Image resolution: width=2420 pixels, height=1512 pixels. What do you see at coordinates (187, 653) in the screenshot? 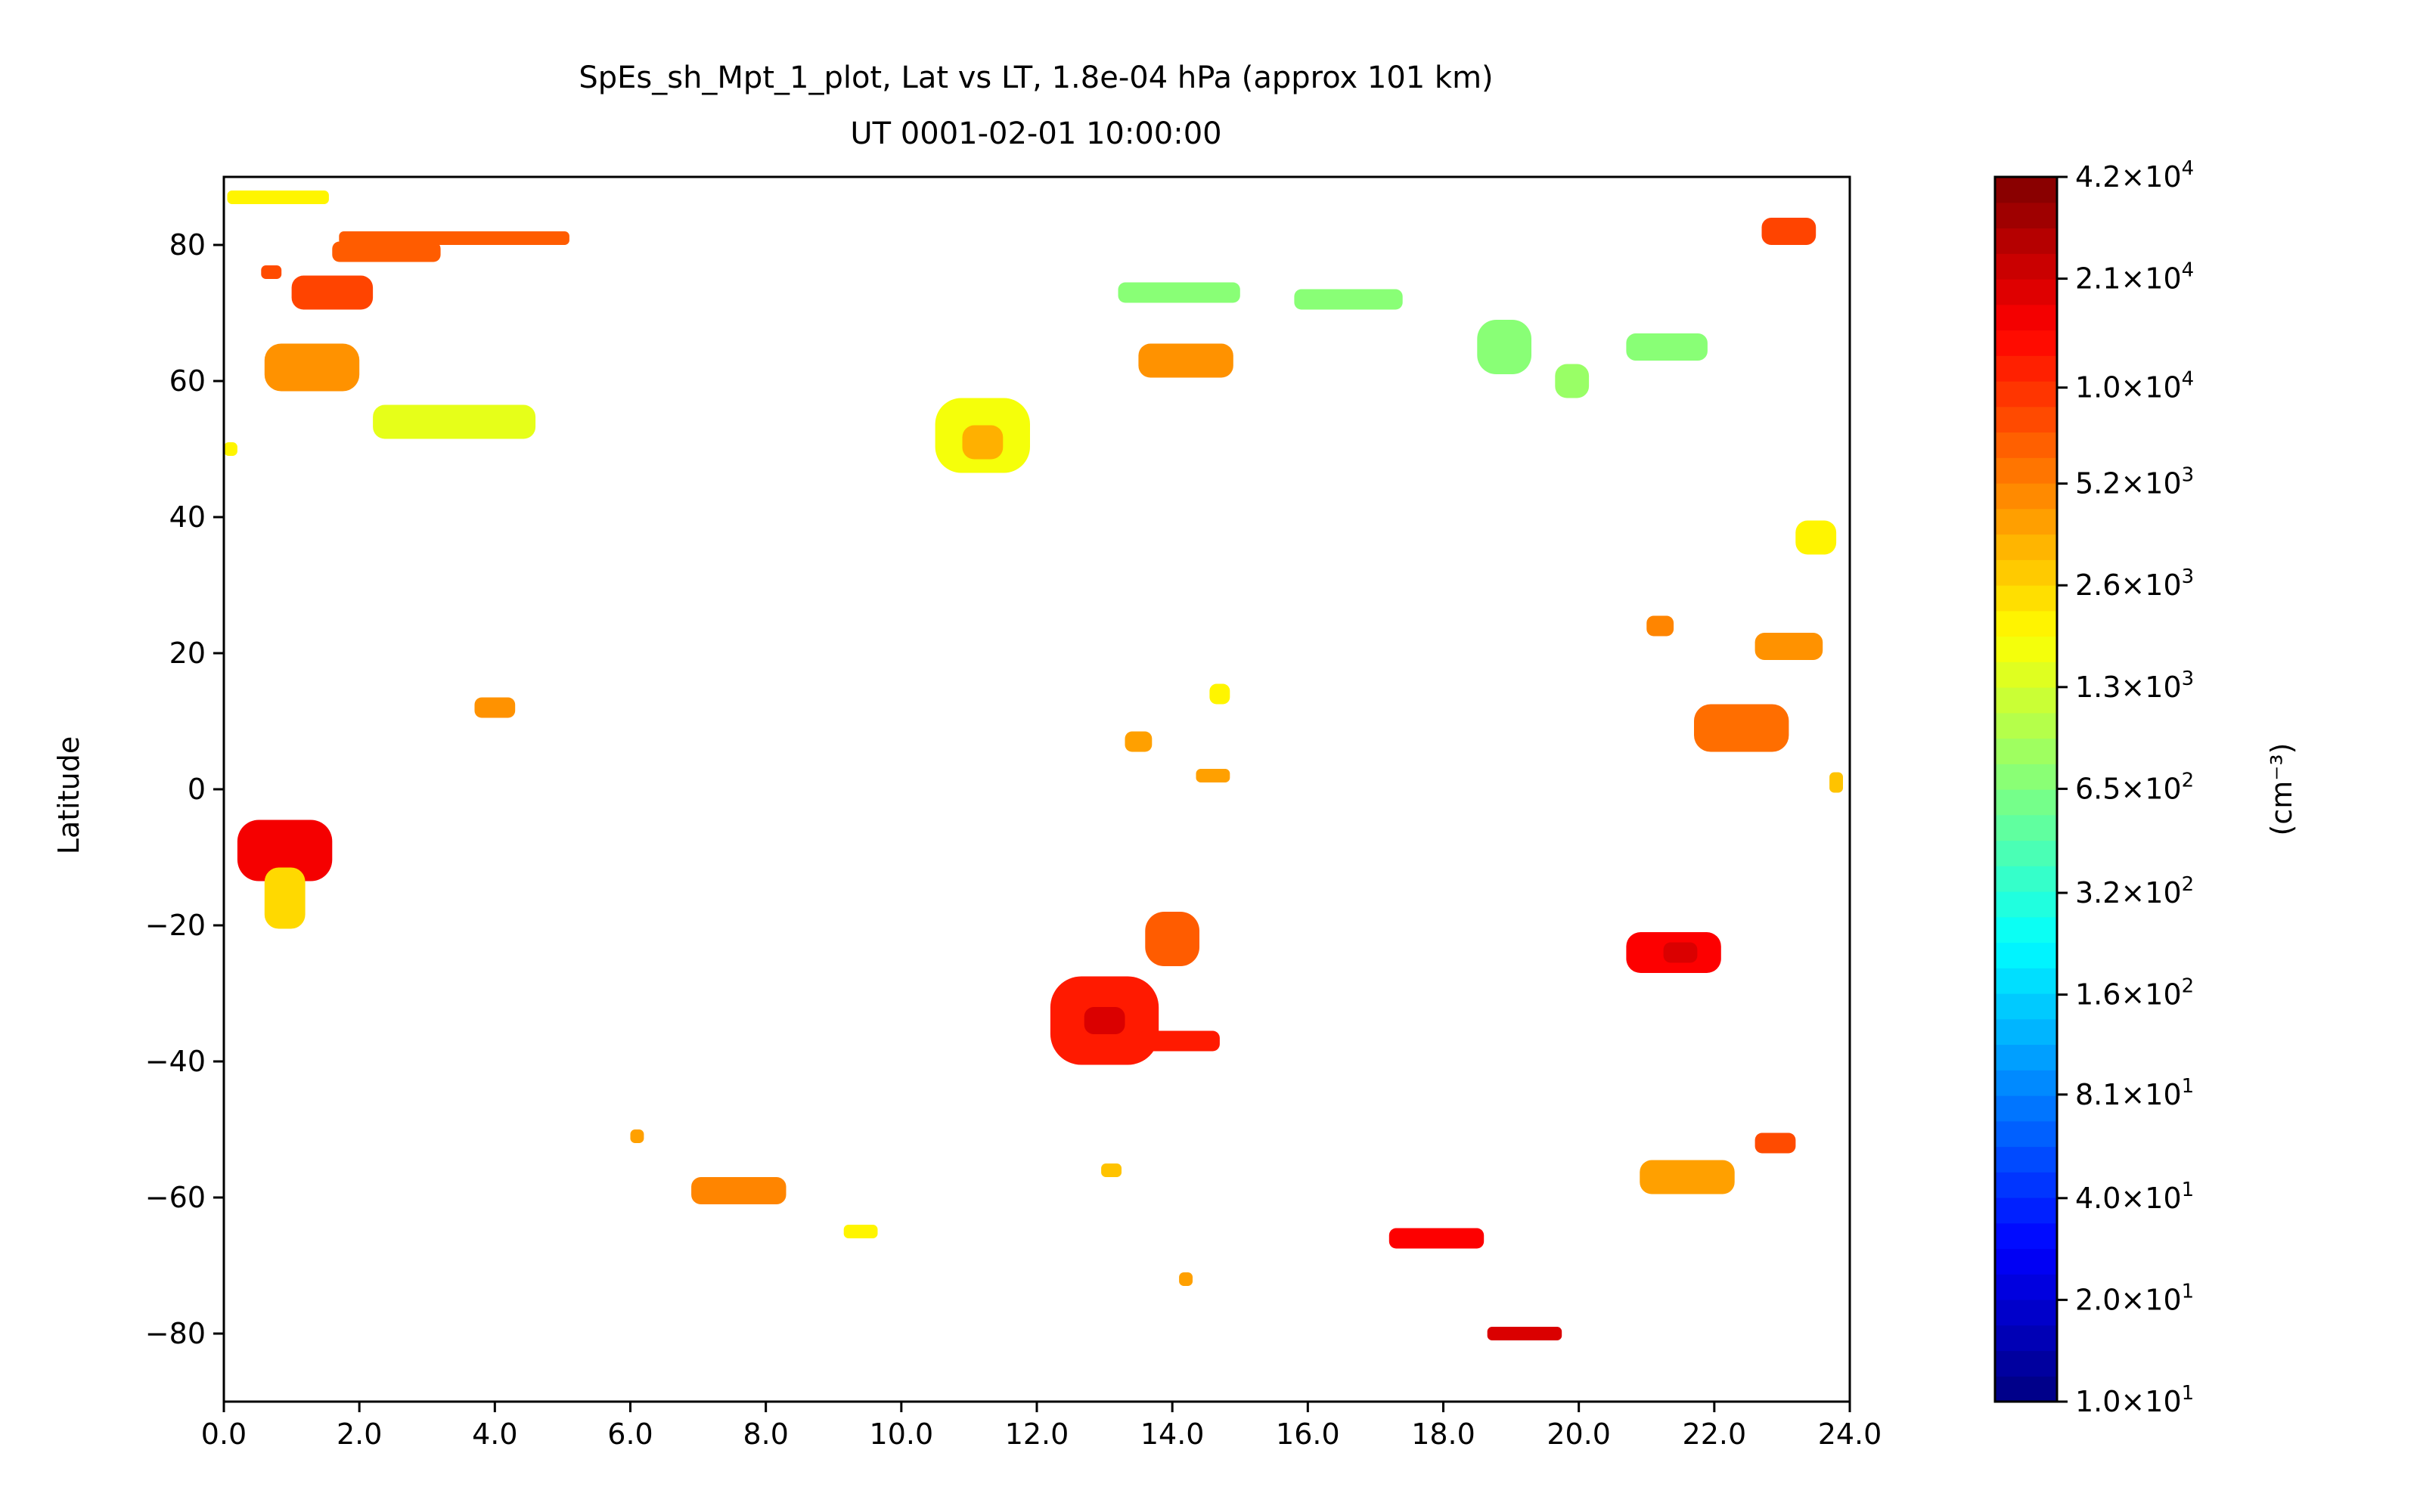
I see `y-tick-label: 20` at bounding box center [187, 653].